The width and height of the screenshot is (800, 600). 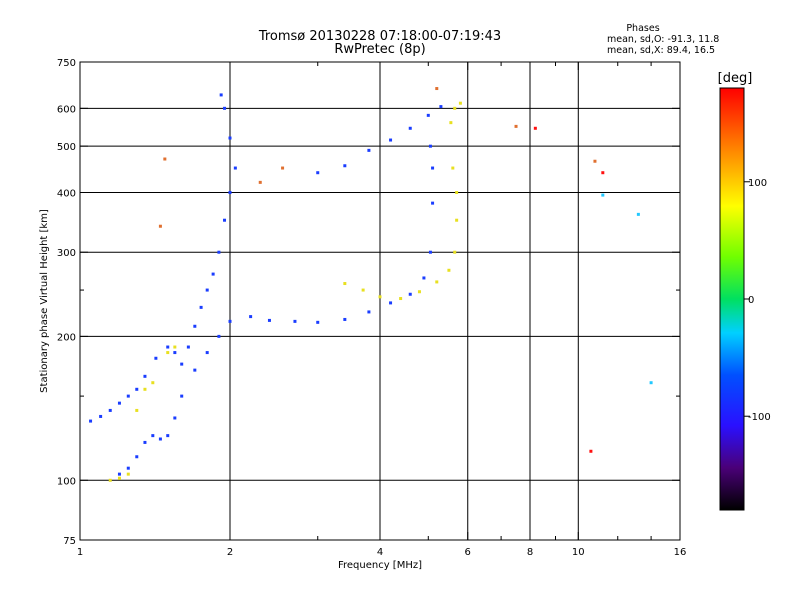 What do you see at coordinates (757, 300) in the screenshot?
I see `colorbar-ticks: 100 0 -100` at bounding box center [757, 300].